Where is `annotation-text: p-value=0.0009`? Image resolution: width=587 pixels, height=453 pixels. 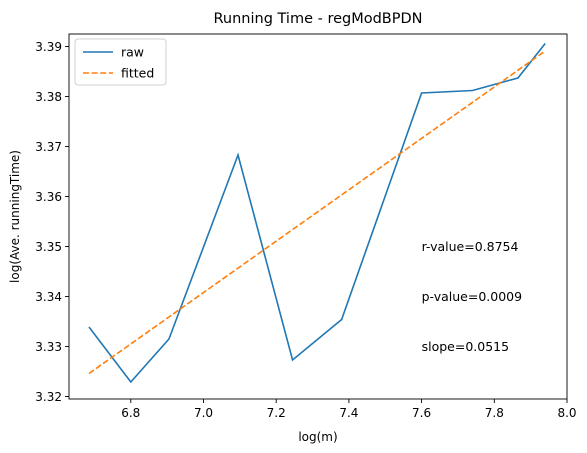 annotation-text: p-value=0.0009 is located at coordinates (472, 296).